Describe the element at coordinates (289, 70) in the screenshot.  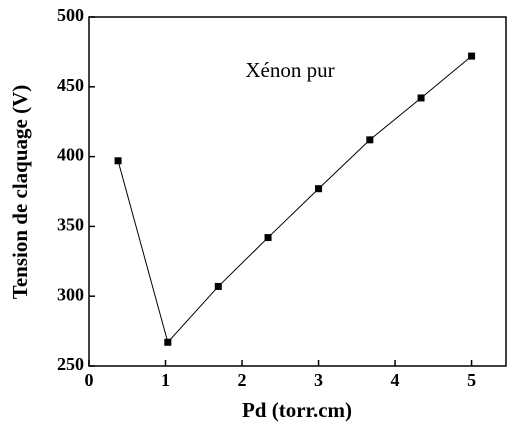
I see `annotation: Xénon pur` at that location.